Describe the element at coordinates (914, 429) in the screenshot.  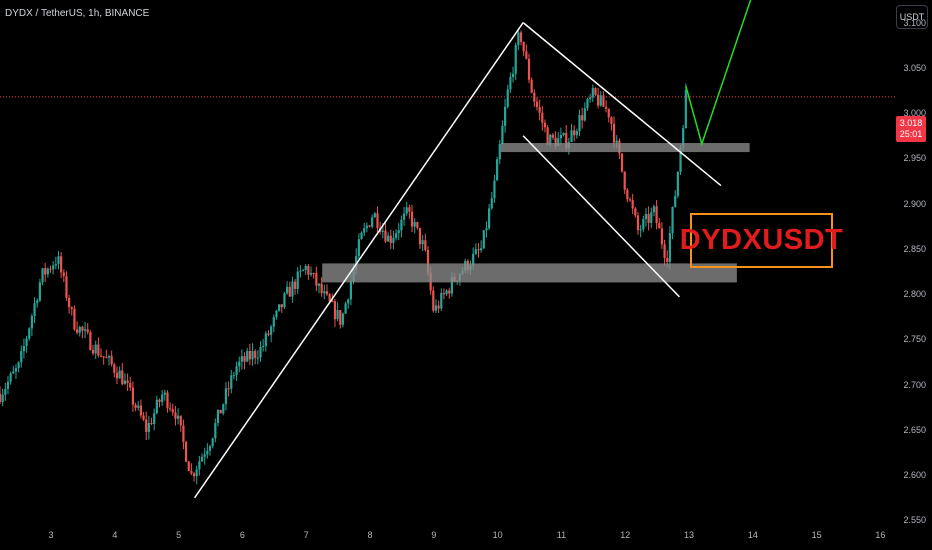
I see `price-tick-label: 2.650` at that location.